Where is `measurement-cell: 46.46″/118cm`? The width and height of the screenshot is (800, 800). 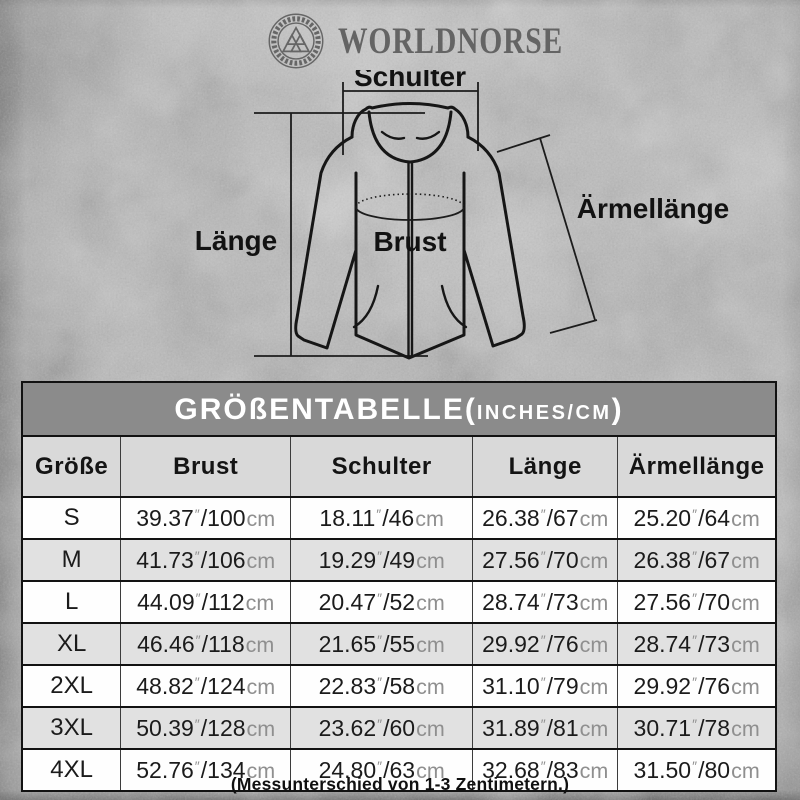 measurement-cell: 46.46″/118cm is located at coordinates (205, 643).